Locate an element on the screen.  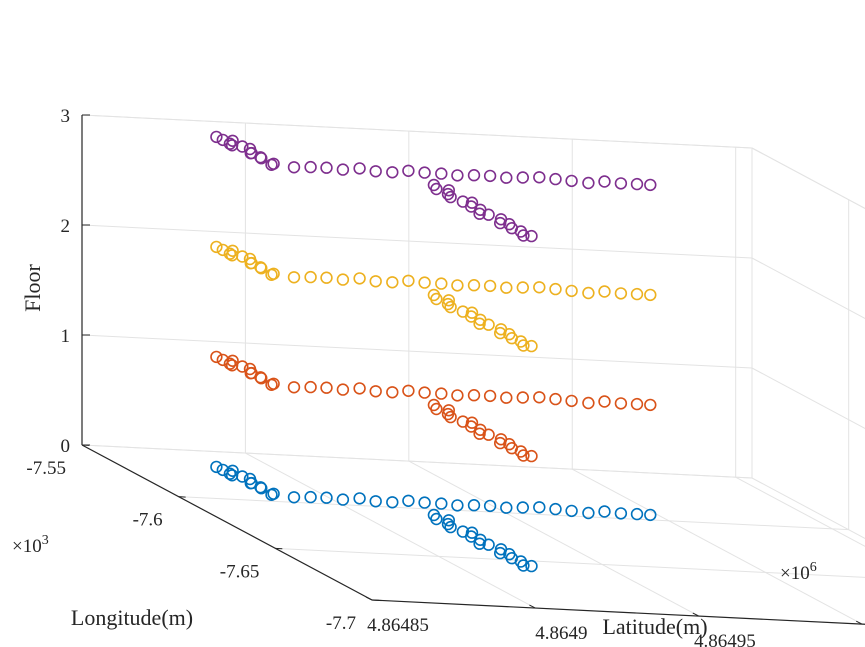
floor-axis-label: Floor is located at coordinates (32, 287).